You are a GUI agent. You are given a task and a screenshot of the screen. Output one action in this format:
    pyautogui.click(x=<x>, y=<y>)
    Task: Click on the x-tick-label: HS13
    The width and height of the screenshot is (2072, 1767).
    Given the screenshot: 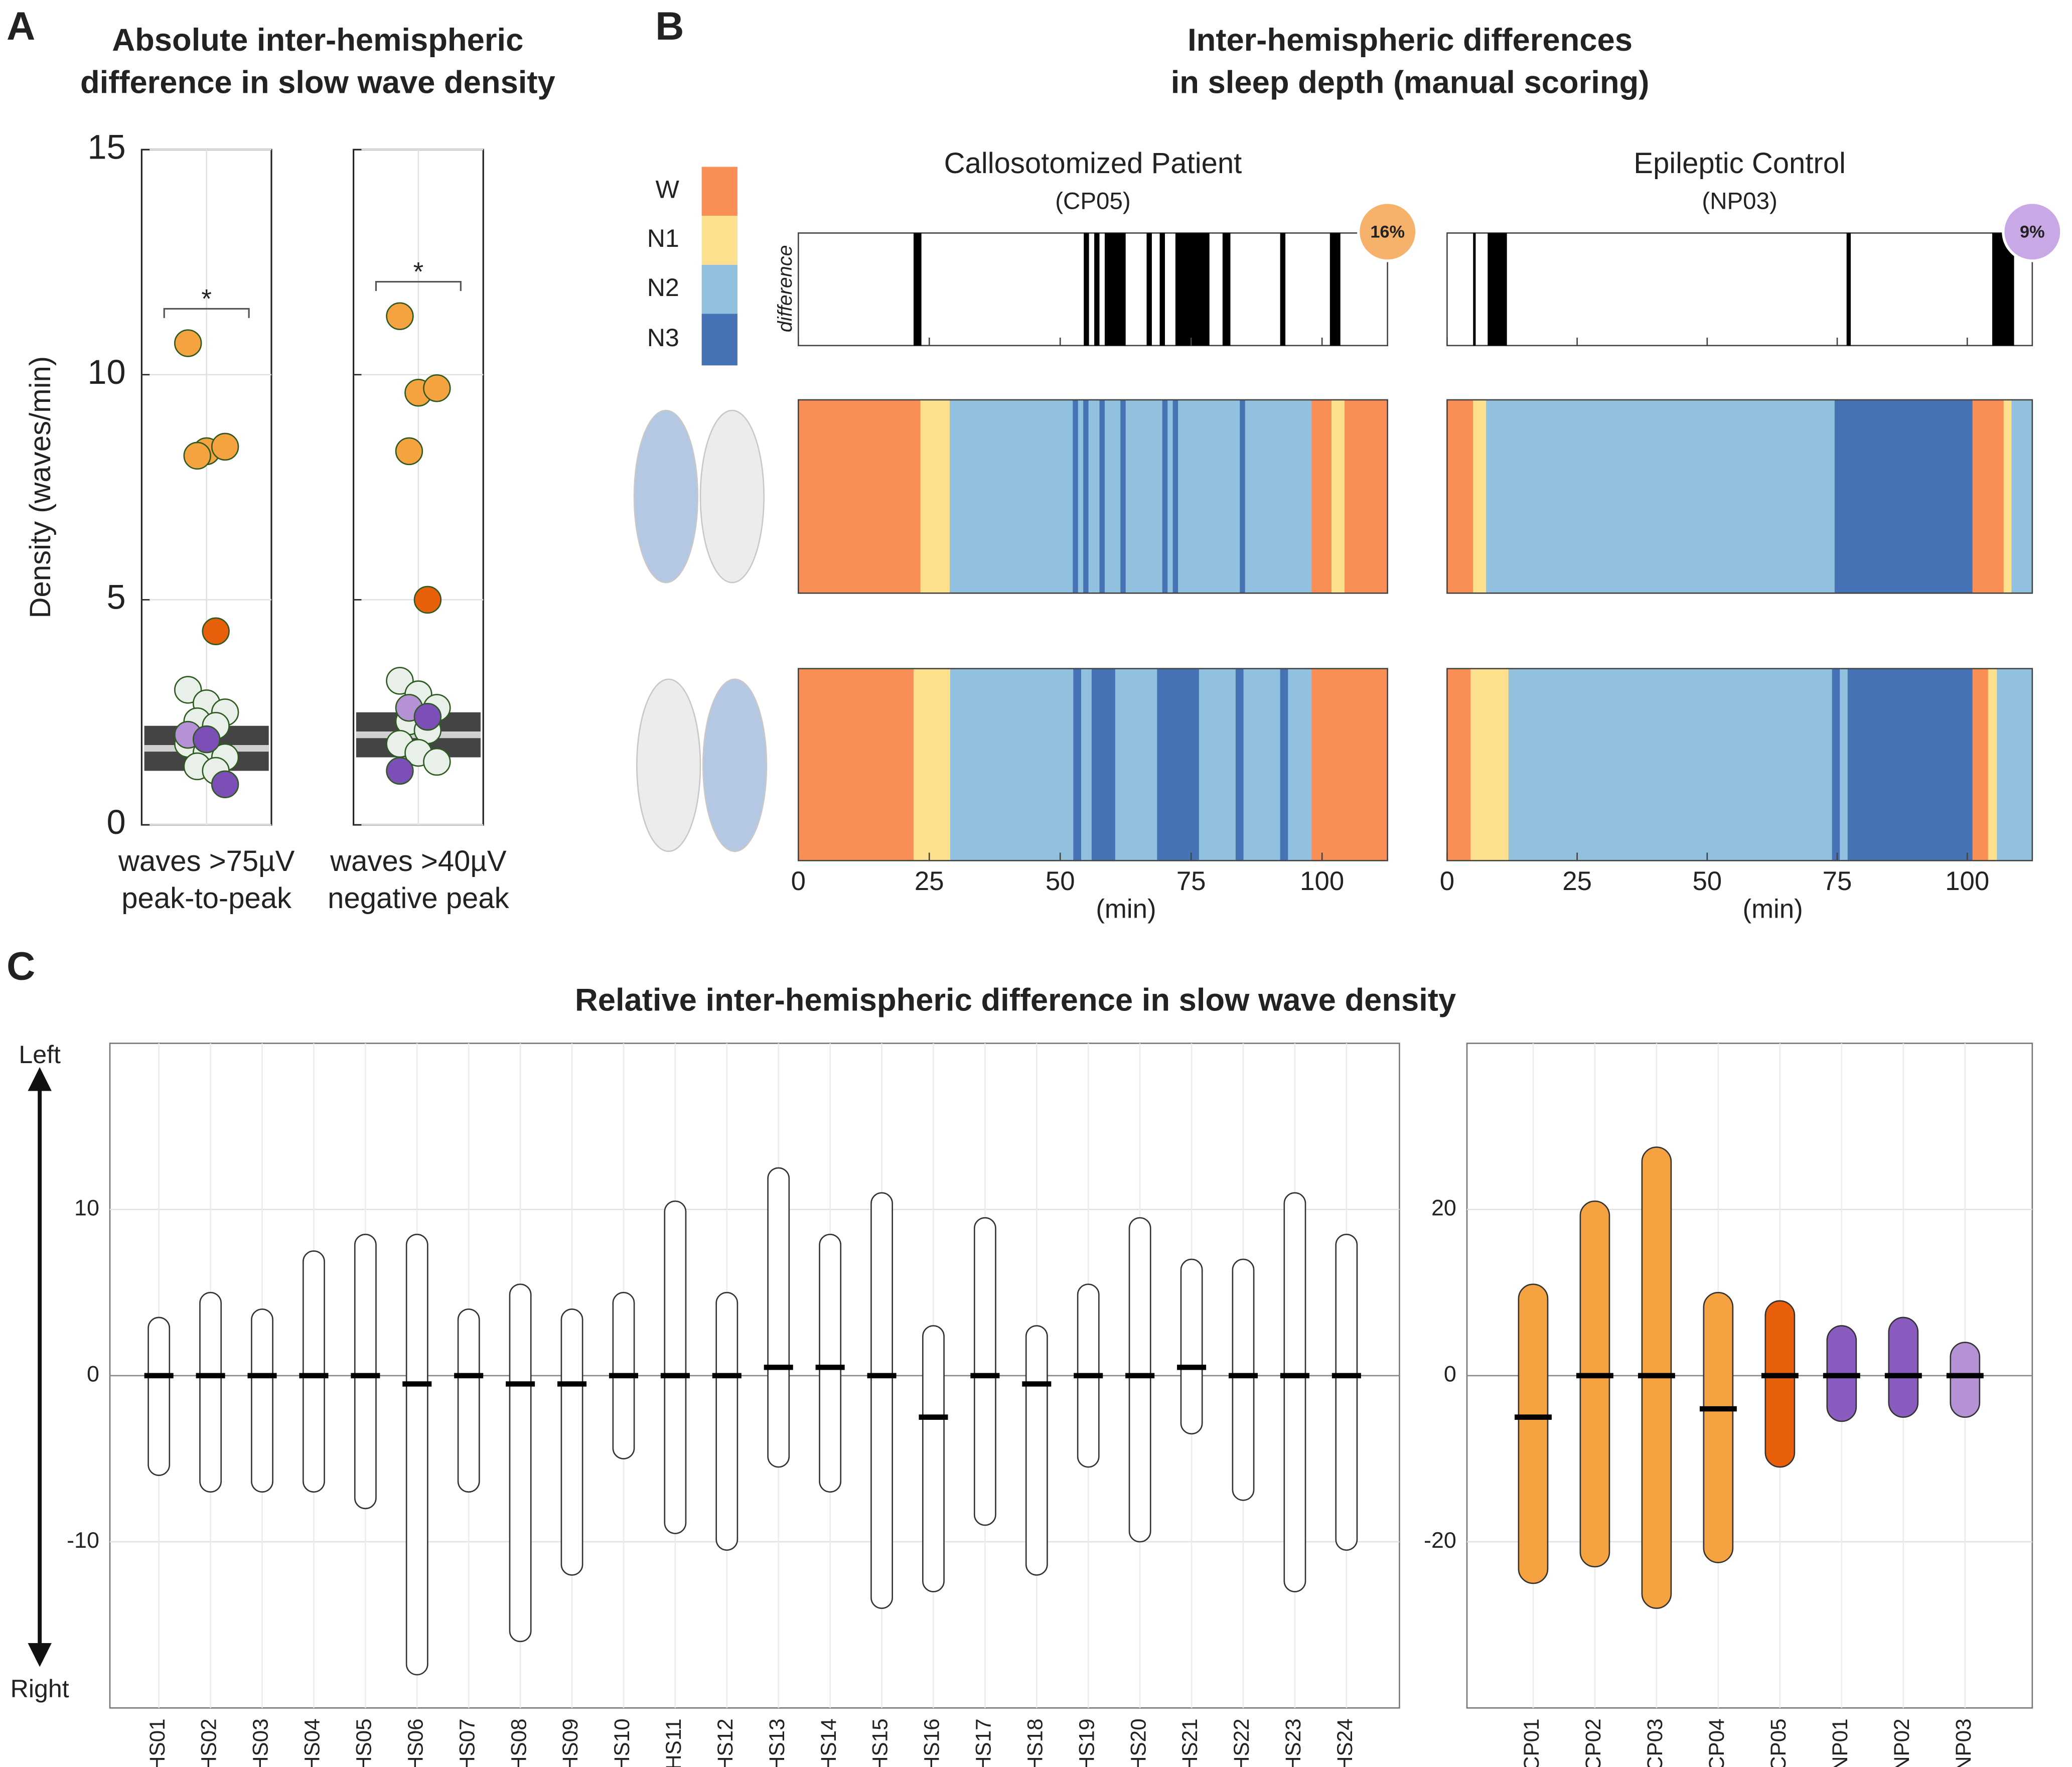 What is the action you would take?
    pyautogui.click(x=777, y=1742)
    